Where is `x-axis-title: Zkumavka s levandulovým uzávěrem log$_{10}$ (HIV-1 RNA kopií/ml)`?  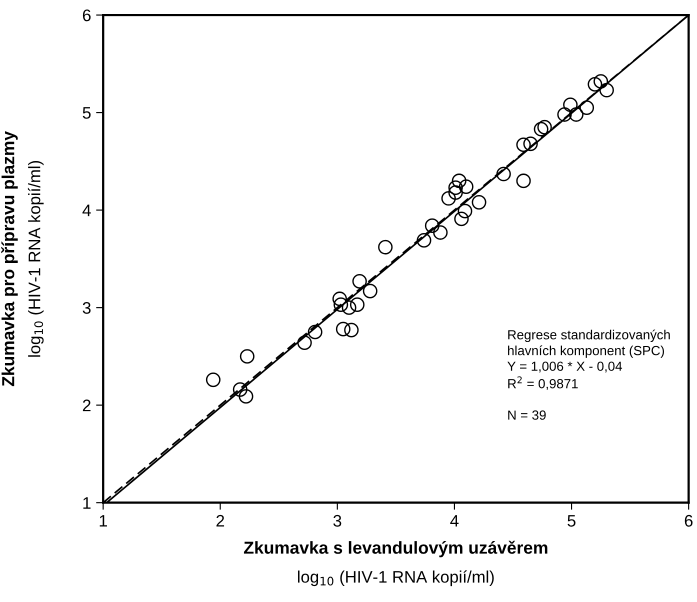
x-axis-title: Zkumavka s levandulovým uzávěrem log$_{10}$ (HIV-1 RNA kopií/ml) is located at coordinates (396, 563).